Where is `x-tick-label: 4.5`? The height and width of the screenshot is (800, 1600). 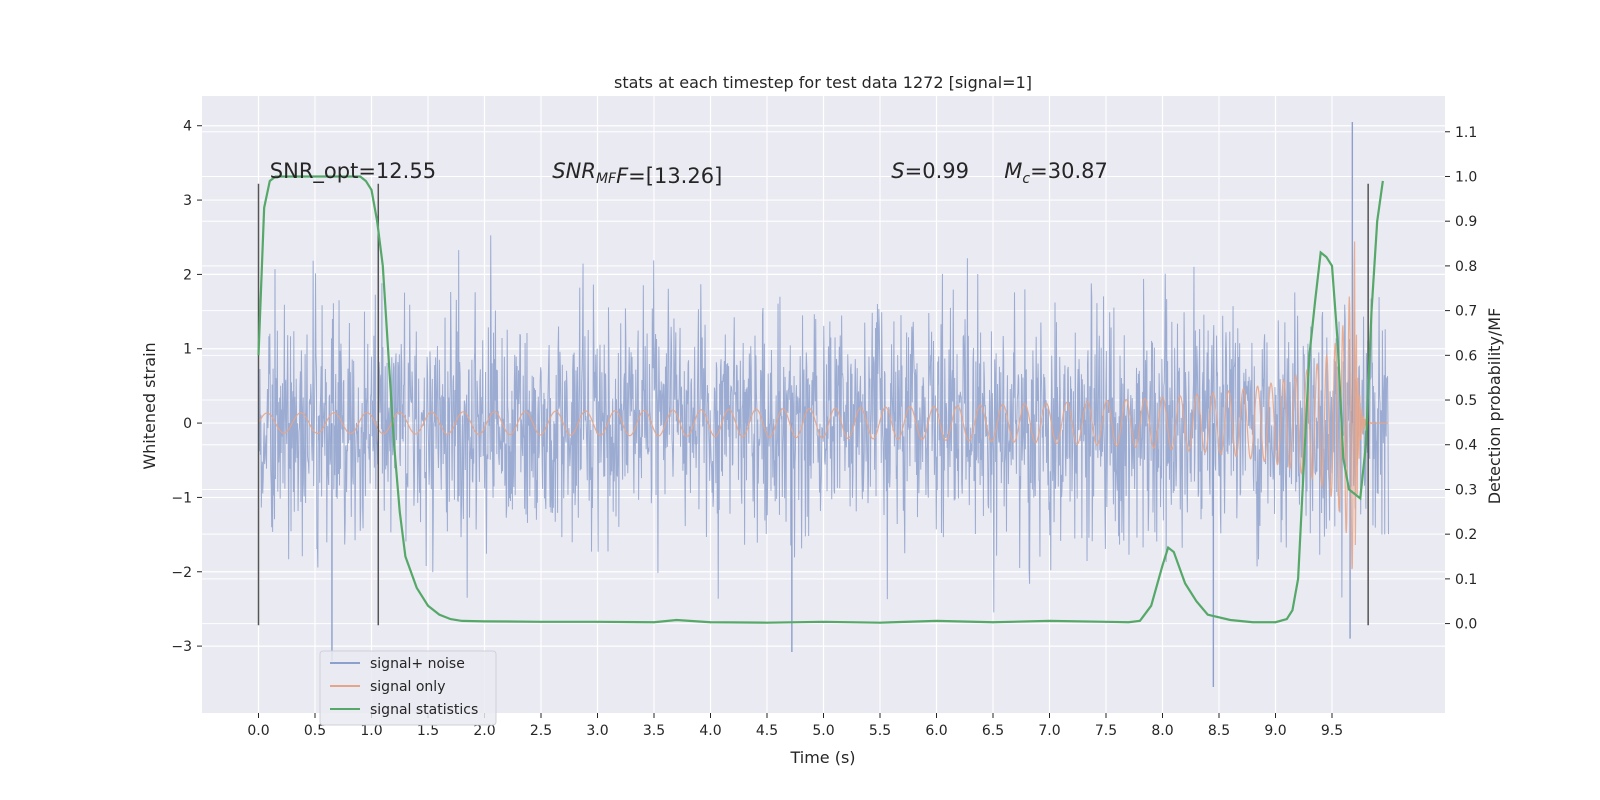 x-tick-label: 4.5 is located at coordinates (767, 731).